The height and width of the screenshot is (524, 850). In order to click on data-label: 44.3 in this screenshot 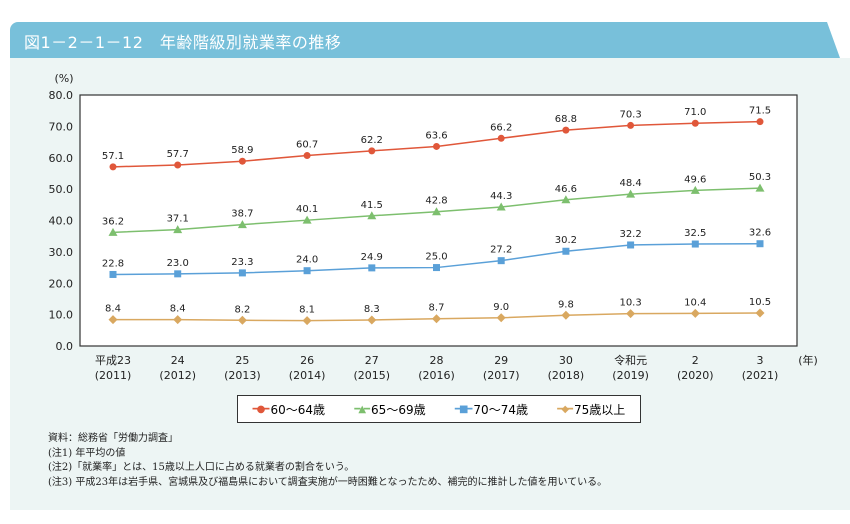, I will do `click(501, 196)`.